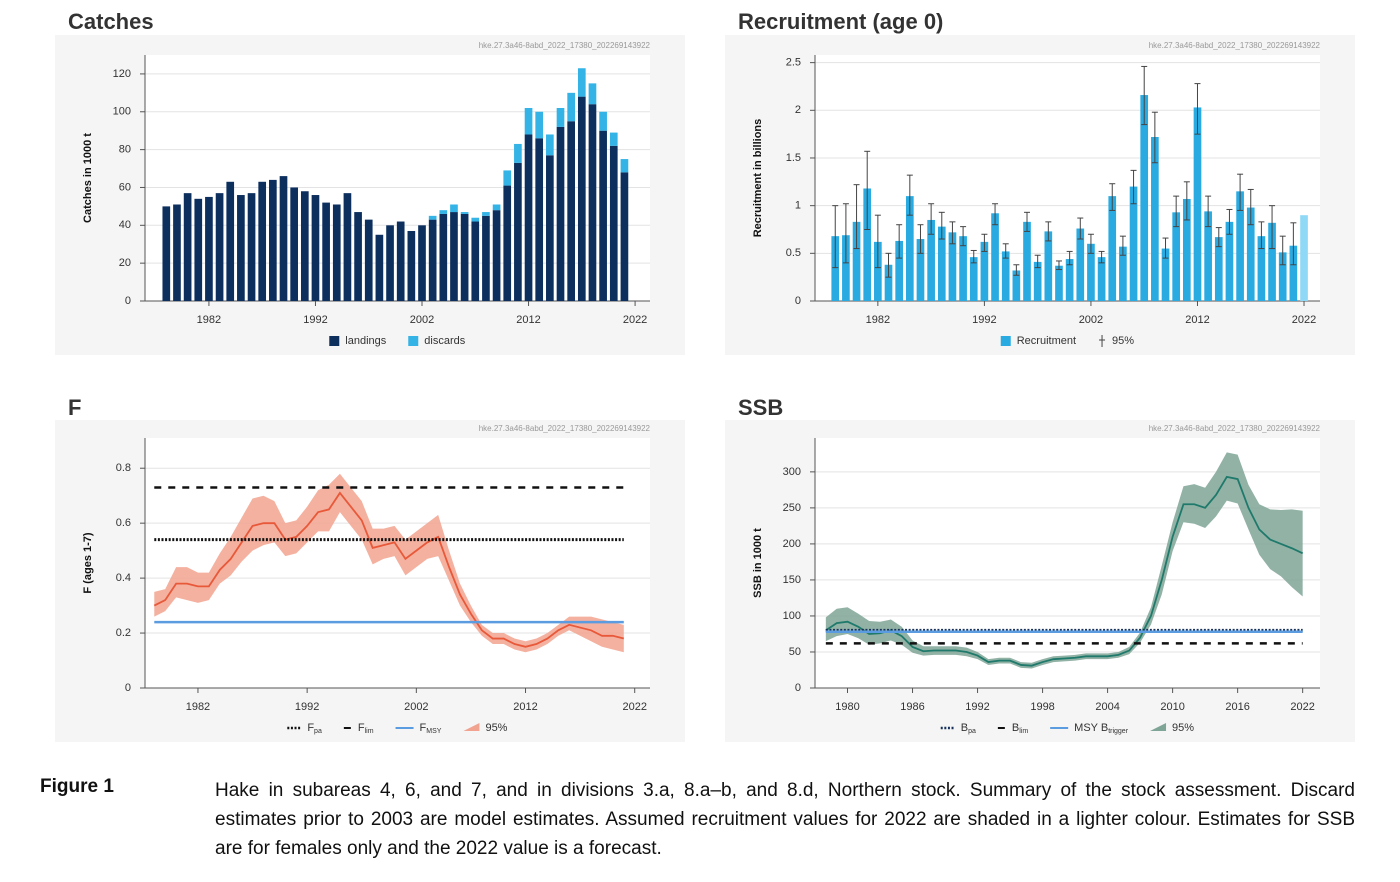 Image resolution: width=1400 pixels, height=882 pixels. What do you see at coordinates (1172, 707) in the screenshot?
I see `x-tick-label: 2010` at bounding box center [1172, 707].